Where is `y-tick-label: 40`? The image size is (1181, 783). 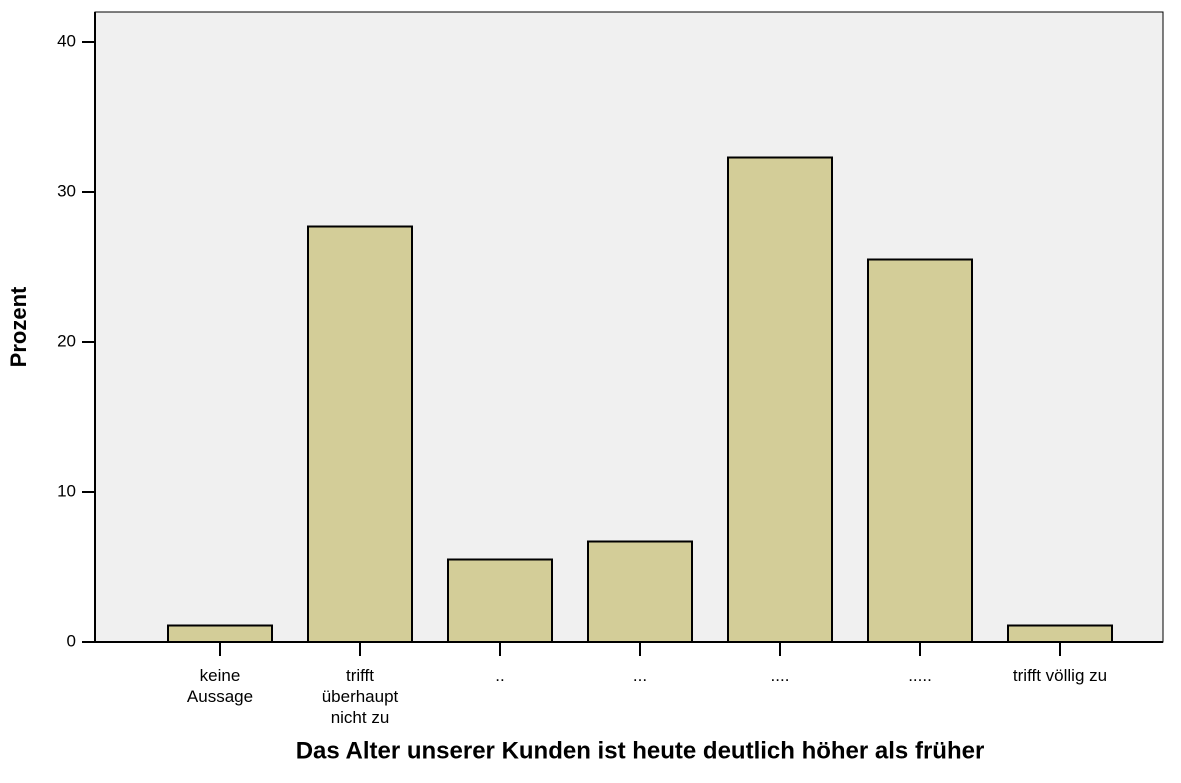
y-tick-label: 40 is located at coordinates (66, 40).